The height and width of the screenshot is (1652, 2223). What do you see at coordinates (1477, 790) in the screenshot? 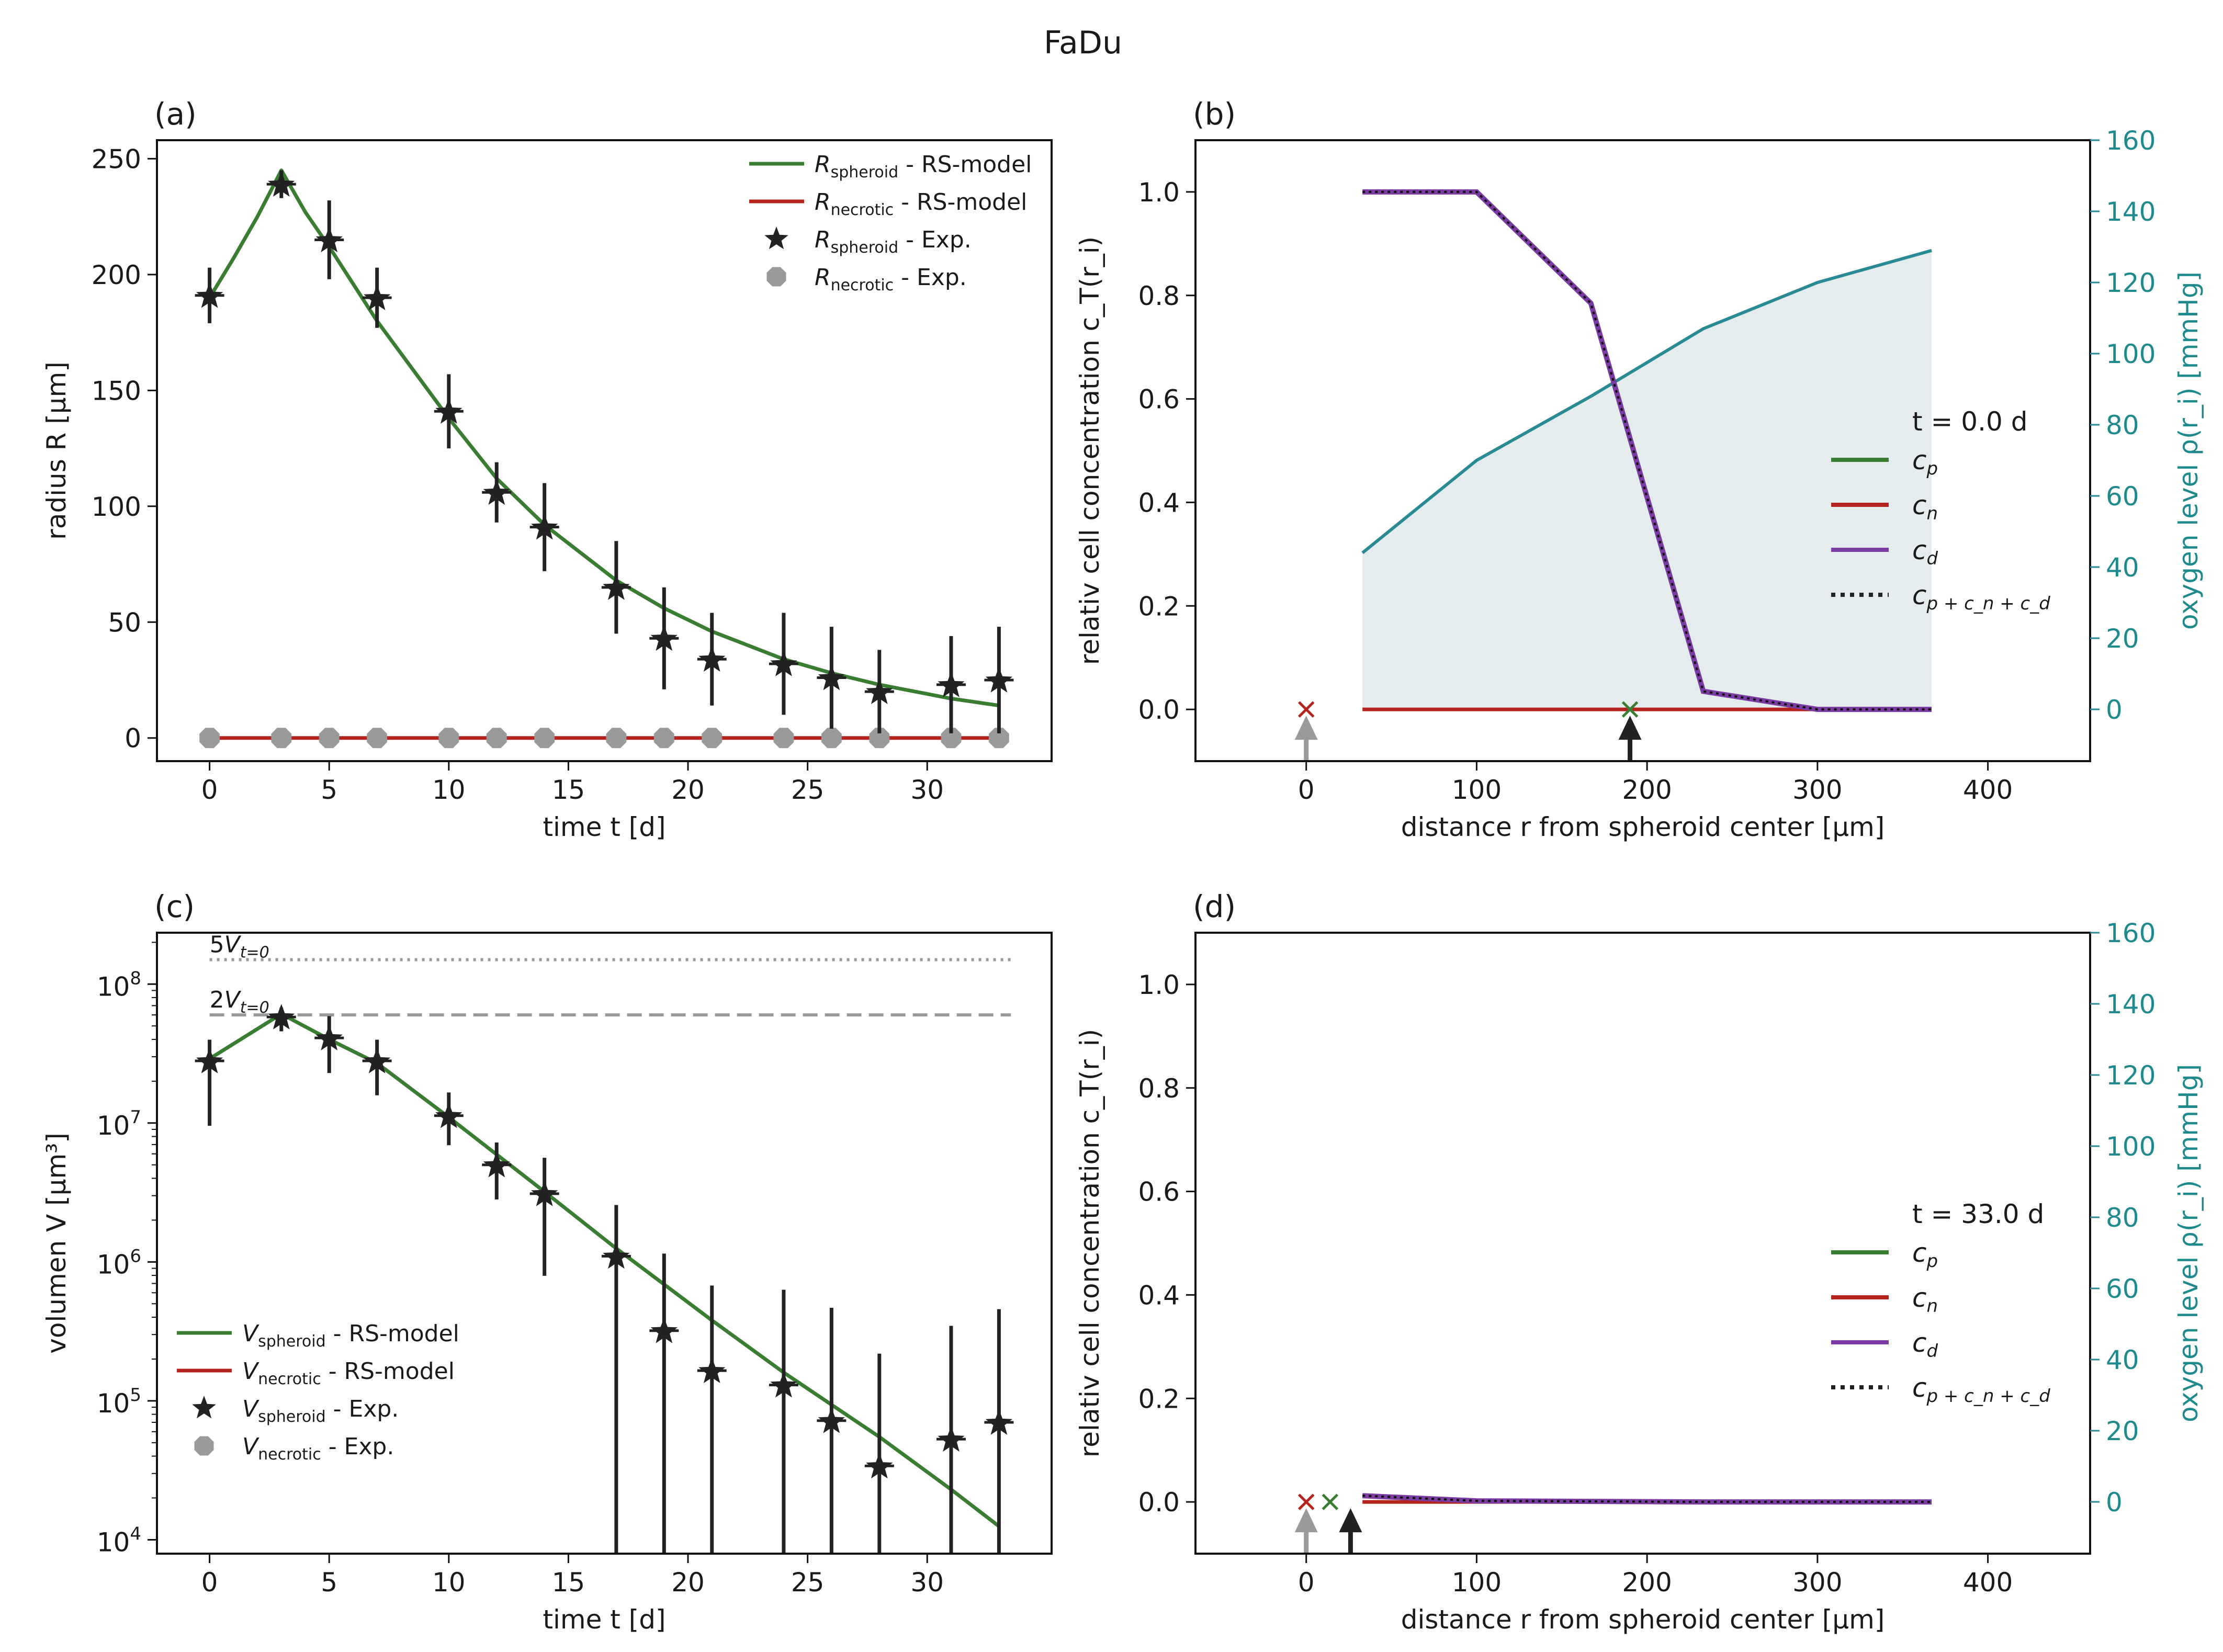
I see `x-tick-label: 100` at bounding box center [1477, 790].